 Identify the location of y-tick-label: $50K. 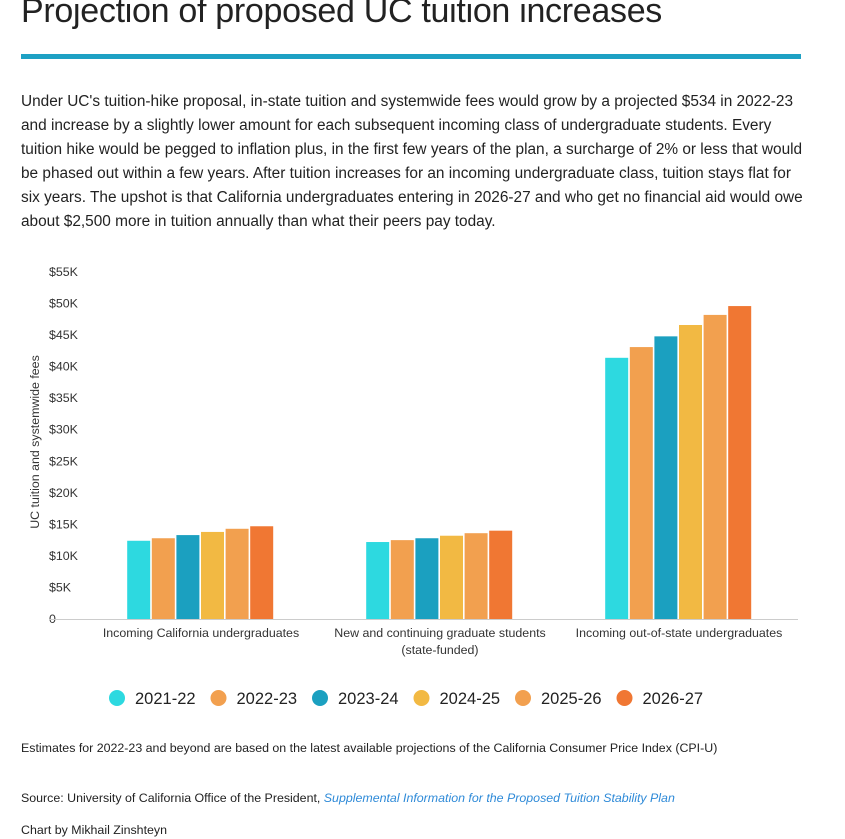
(64, 304).